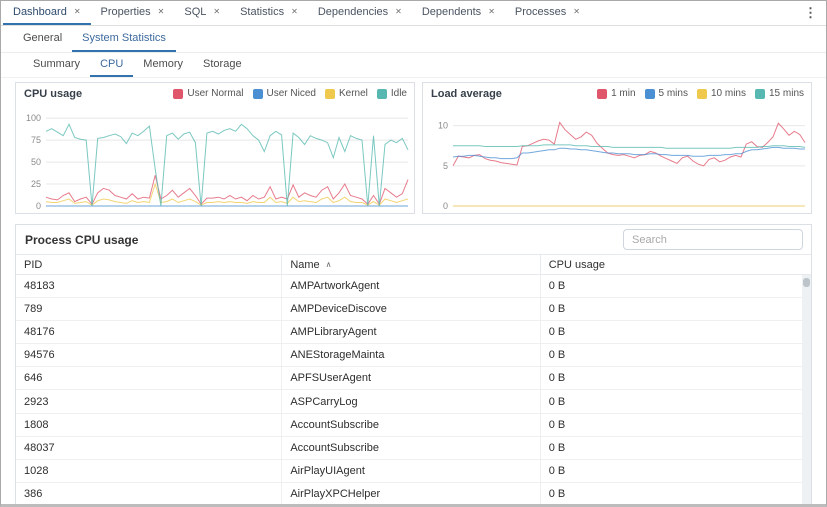  Describe the element at coordinates (806, 282) in the screenshot. I see `scrollbar-thumb` at that location.